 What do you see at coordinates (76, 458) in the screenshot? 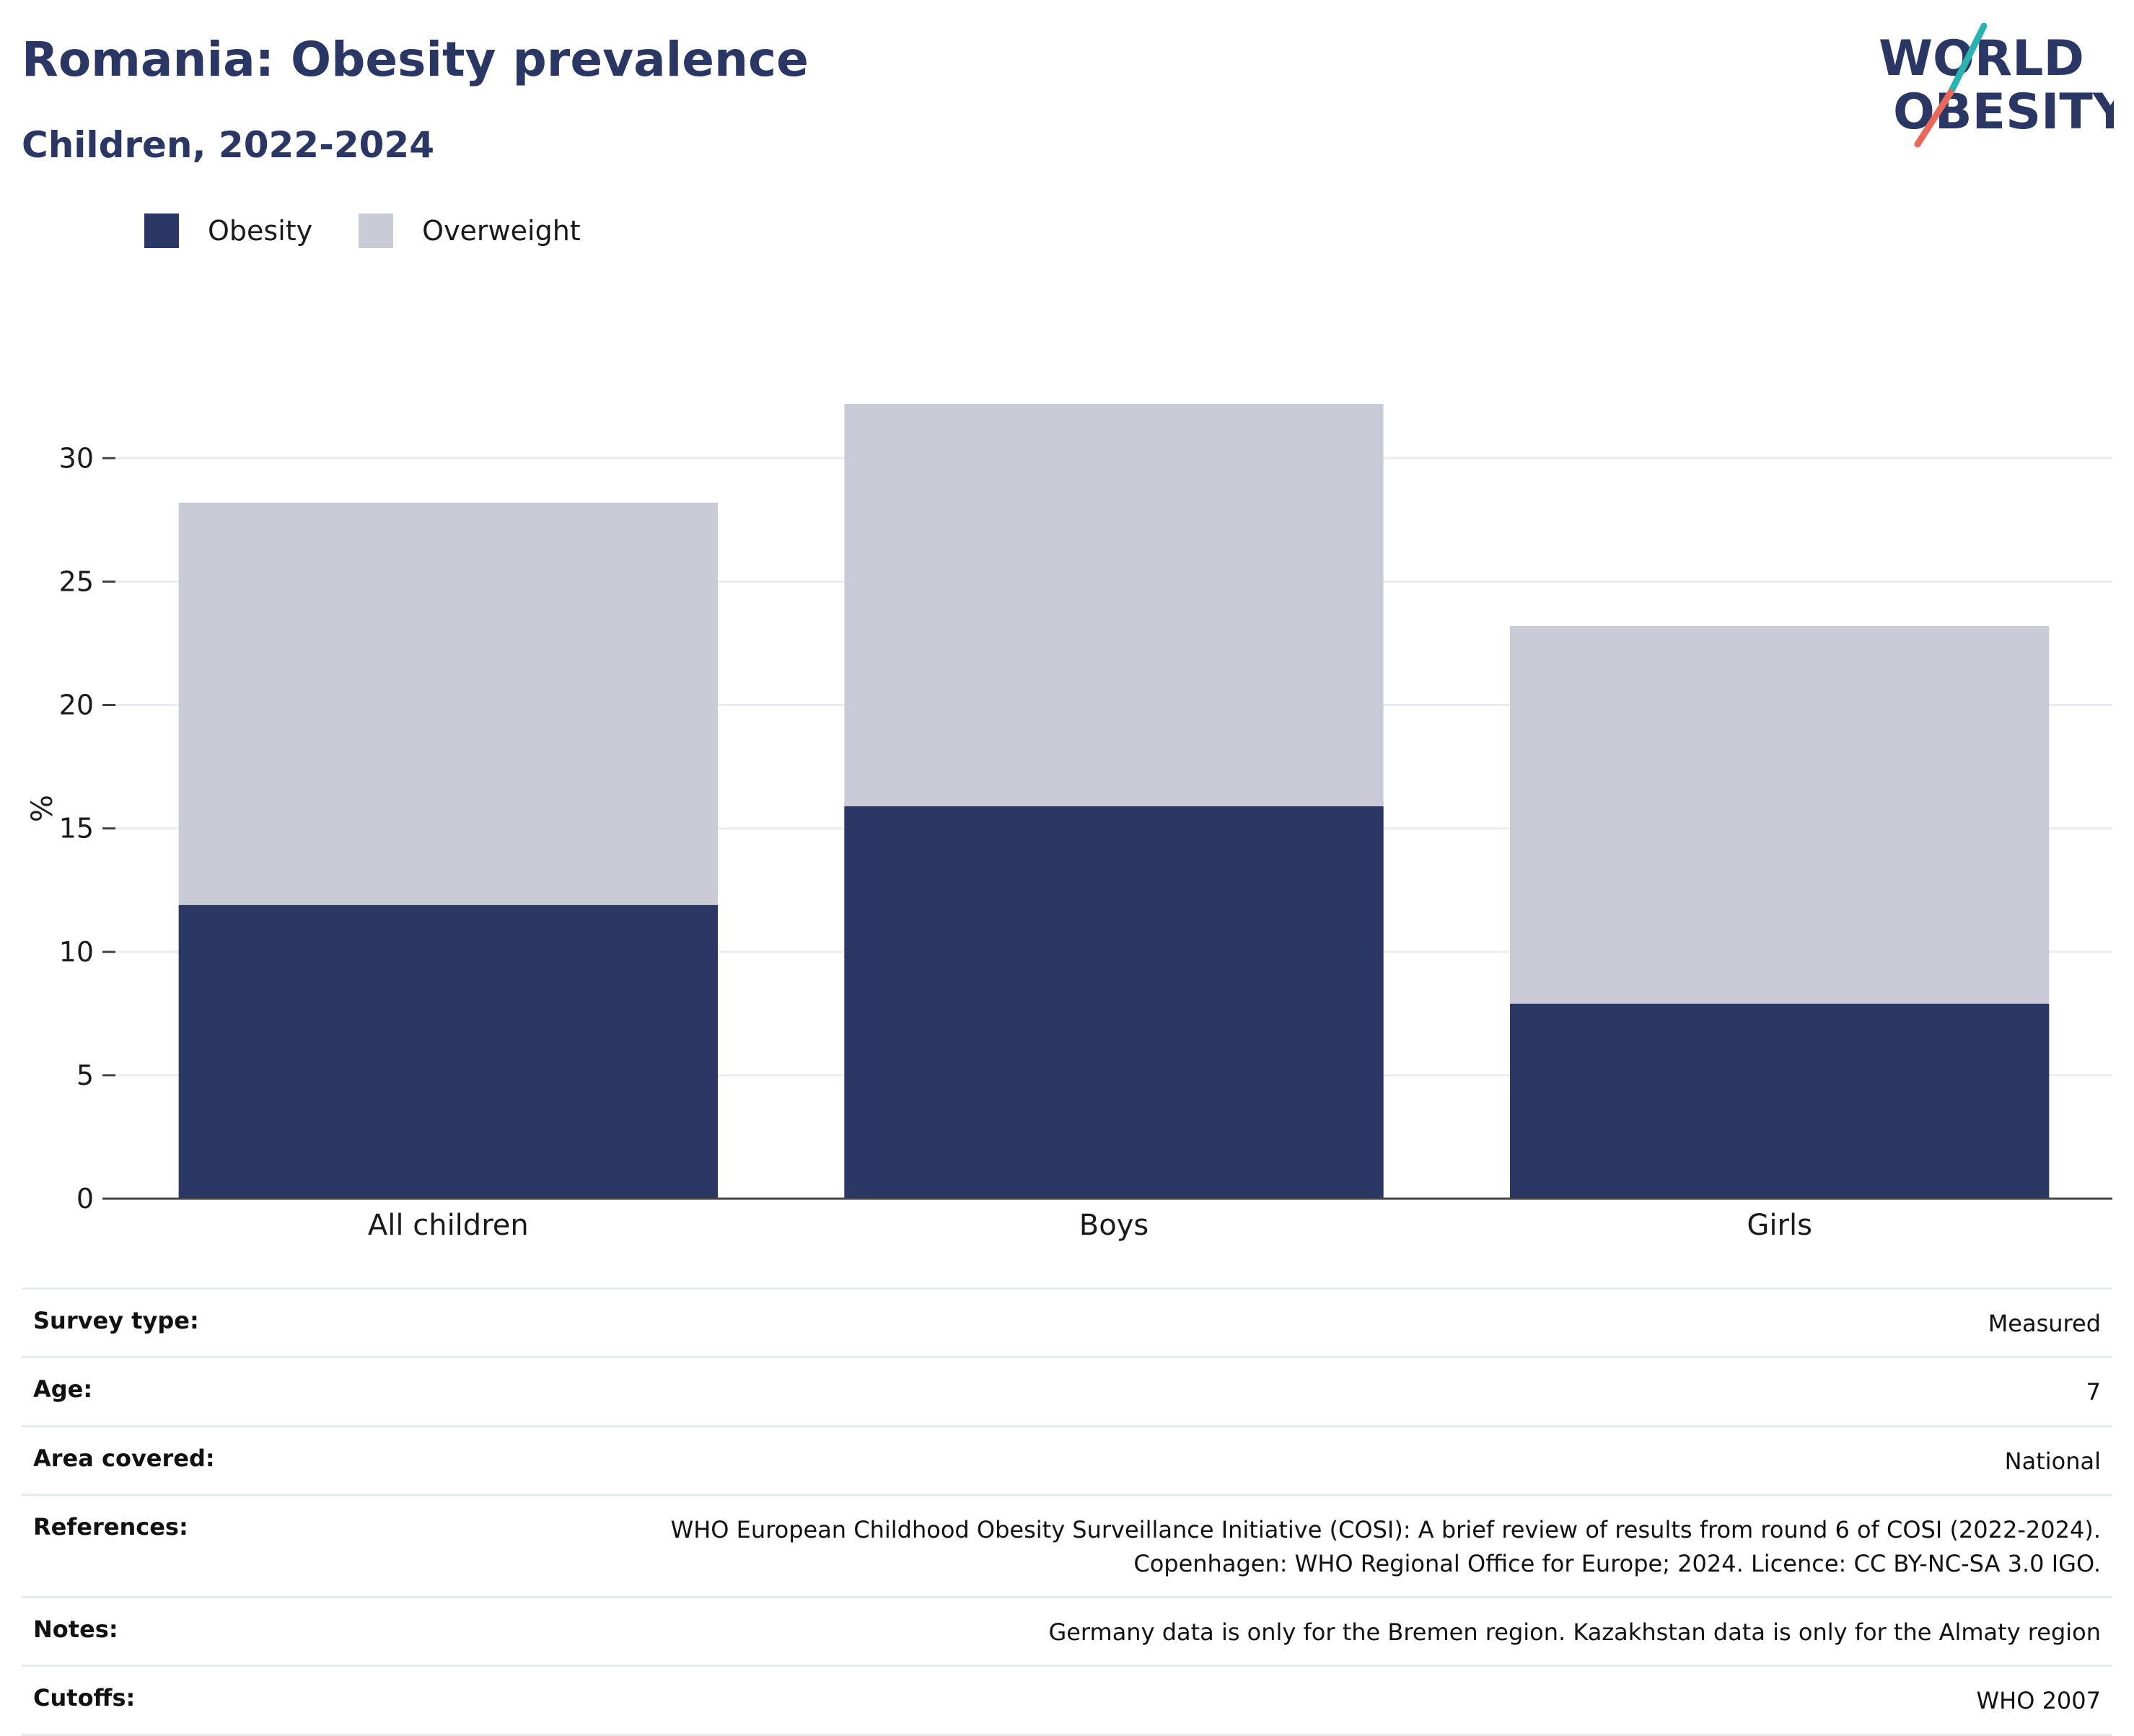
I see `y-tick-label: 30` at bounding box center [76, 458].